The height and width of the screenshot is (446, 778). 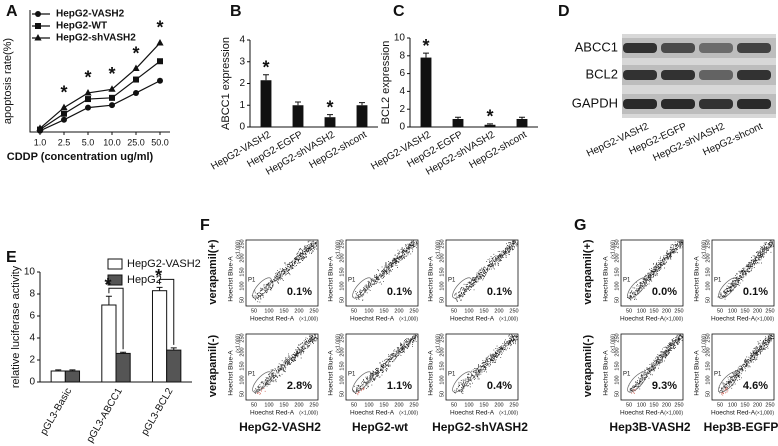 I want to click on x-axis-label: CDDP (concentration ug/ml), so click(x=80, y=157).